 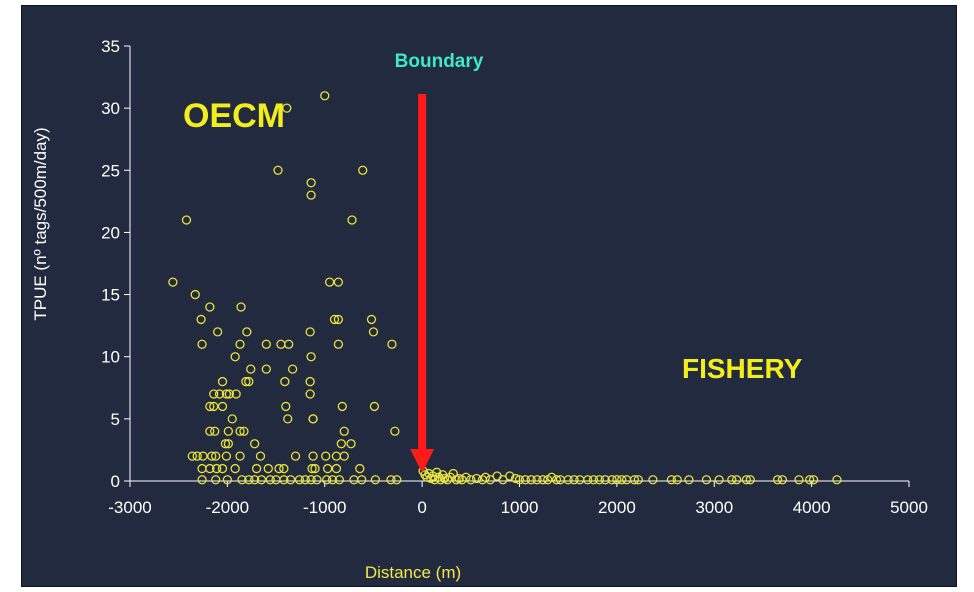 What do you see at coordinates (129, 507) in the screenshot?
I see `x-tick-label: -3000` at bounding box center [129, 507].